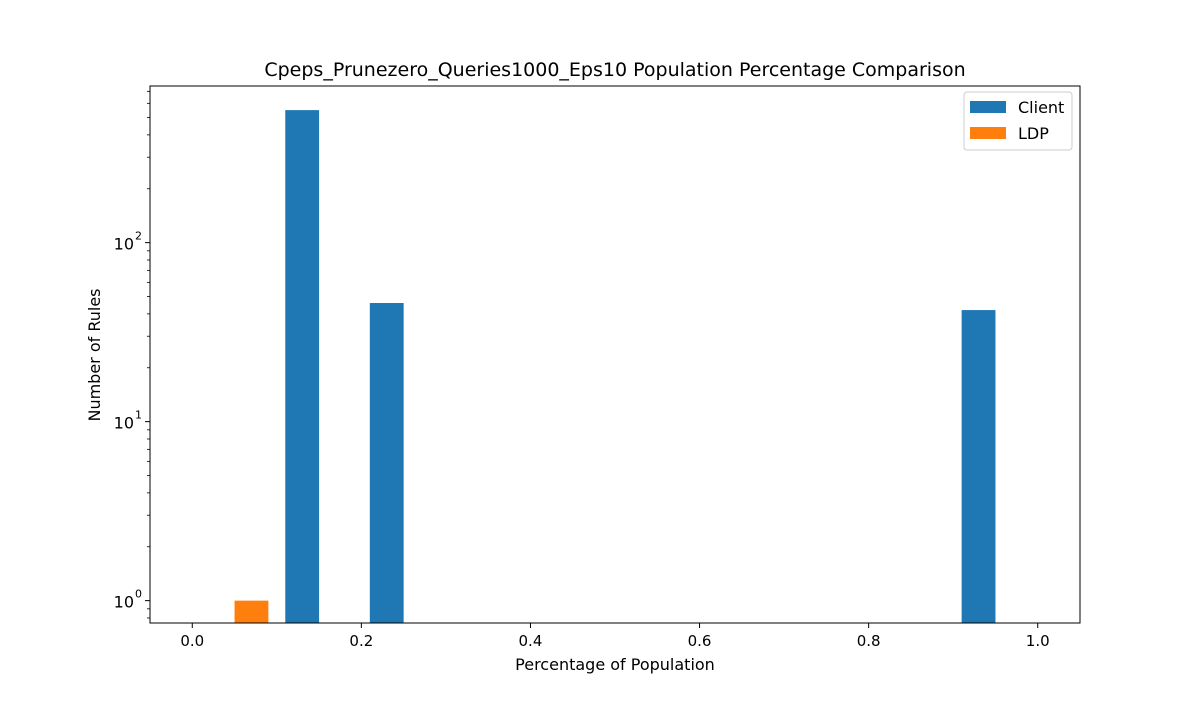 This screenshot has width=1200, height=704. I want to click on x-tick-label: 0.8, so click(869, 641).